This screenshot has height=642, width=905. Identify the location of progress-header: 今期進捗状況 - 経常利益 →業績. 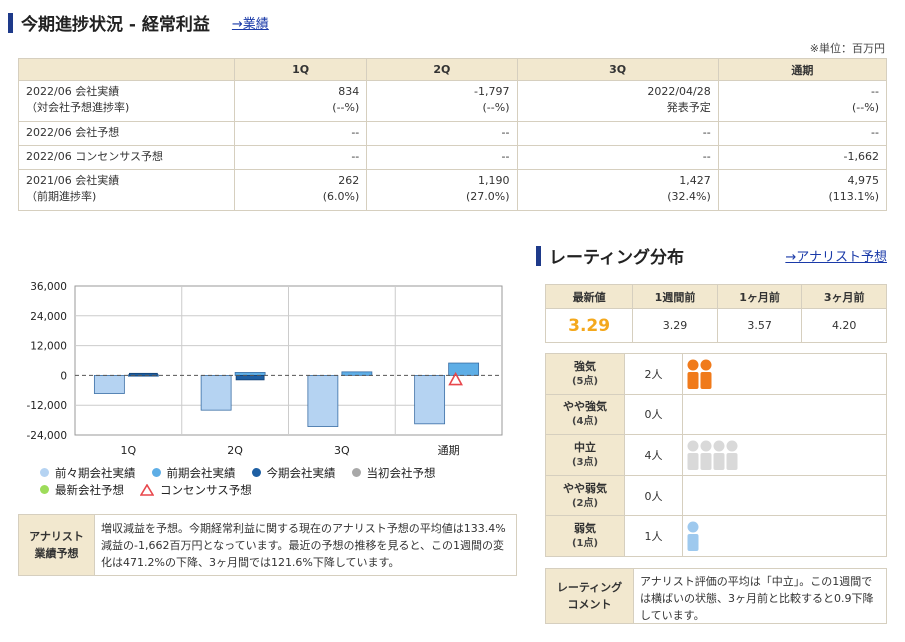
(138, 22).